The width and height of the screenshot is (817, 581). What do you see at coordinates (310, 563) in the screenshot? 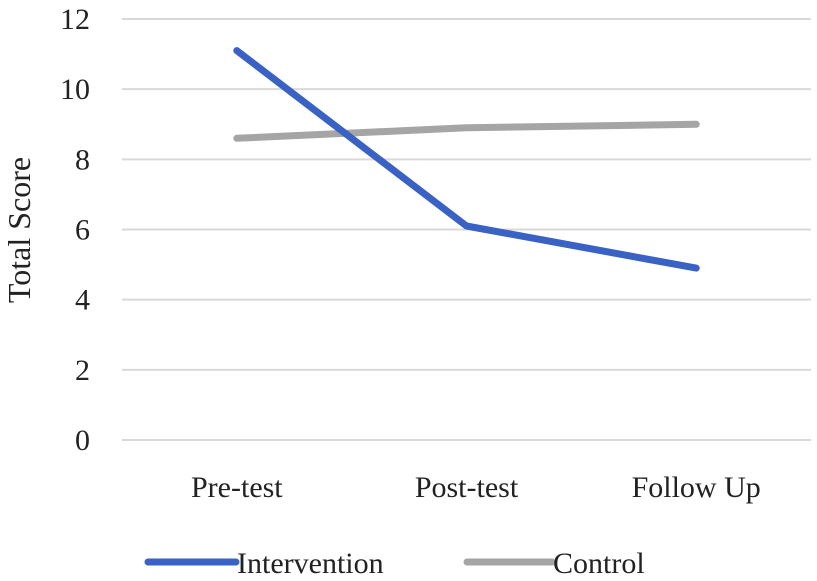
I see `legend-label: Intervention` at bounding box center [310, 563].